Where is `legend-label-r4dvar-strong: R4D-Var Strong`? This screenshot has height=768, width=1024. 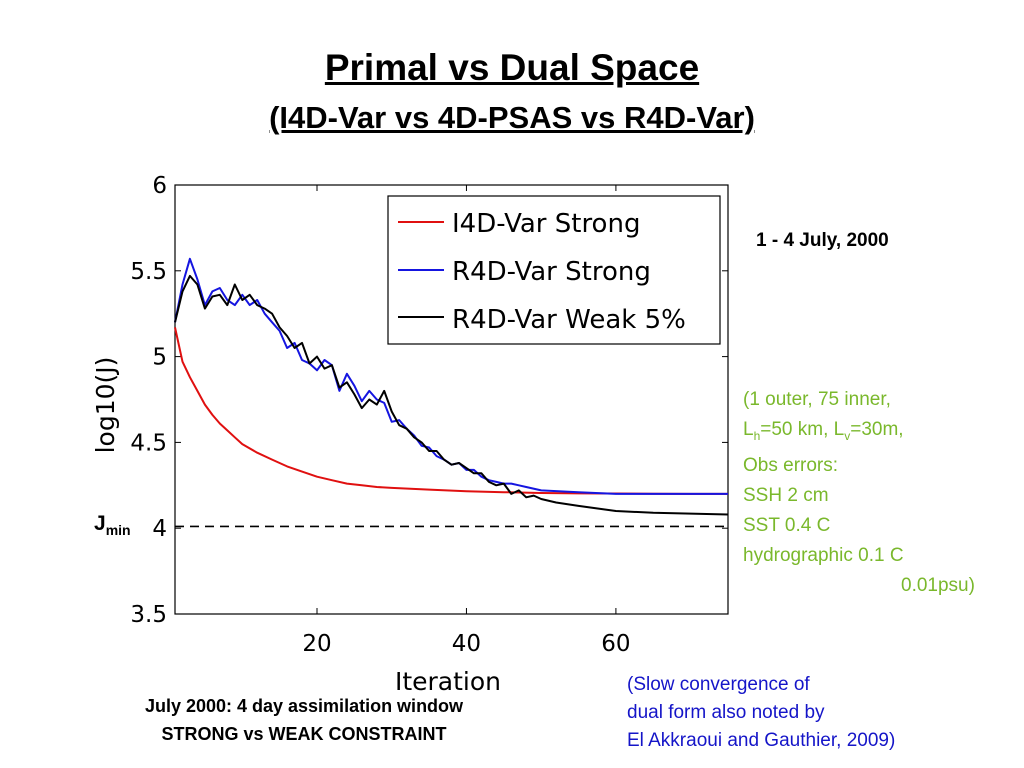
legend-label-r4dvar-strong: R4D-Var Strong is located at coordinates (551, 272).